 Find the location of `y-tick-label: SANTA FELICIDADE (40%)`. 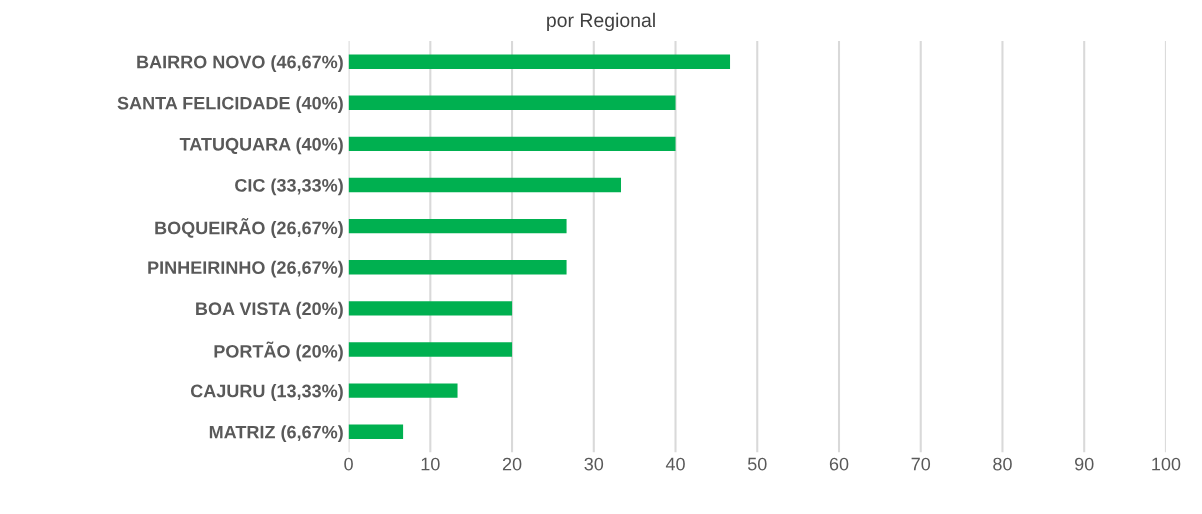

y-tick-label: SANTA FELICIDADE (40%) is located at coordinates (230, 105).